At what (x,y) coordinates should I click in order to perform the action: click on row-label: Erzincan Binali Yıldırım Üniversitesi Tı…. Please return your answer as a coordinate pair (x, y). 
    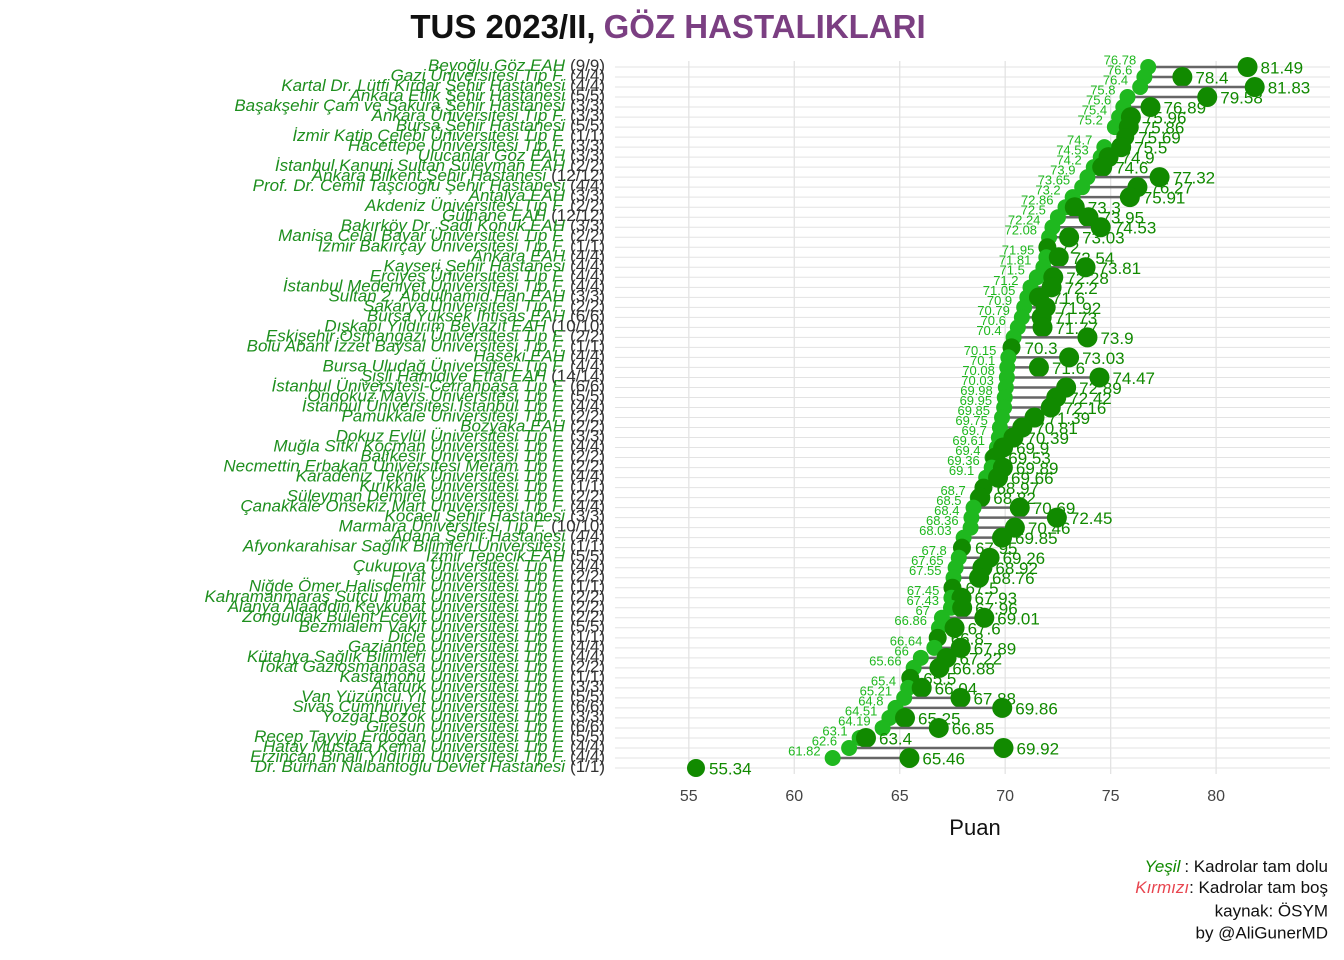
    Looking at the image, I should click on (427, 756).